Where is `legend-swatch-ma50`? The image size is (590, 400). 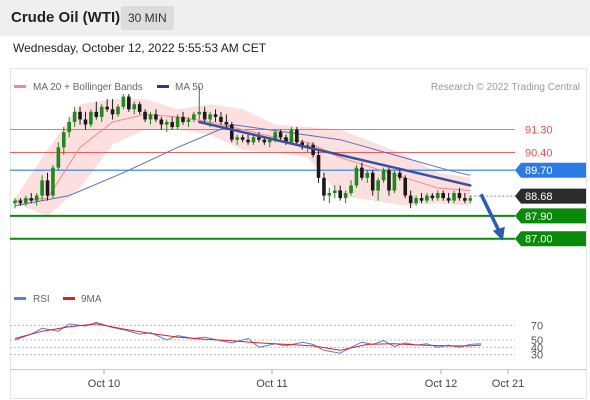
legend-swatch-ma50 is located at coordinates (163, 86).